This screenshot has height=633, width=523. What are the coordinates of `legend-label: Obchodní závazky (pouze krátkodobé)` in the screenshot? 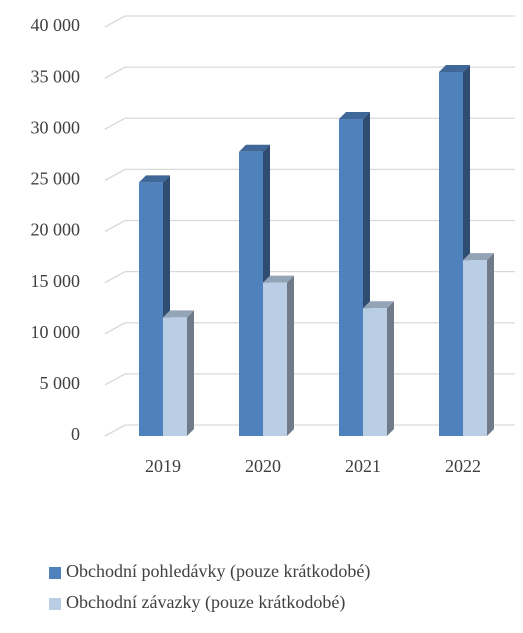 It's located at (205, 602).